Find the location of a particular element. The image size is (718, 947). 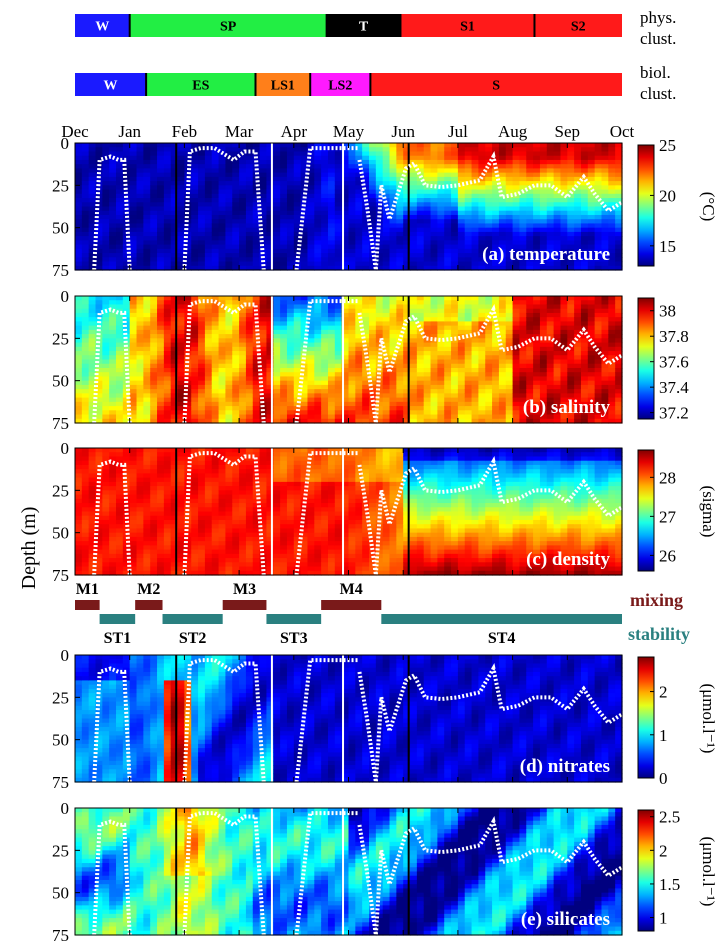

panel-3-cells is located at coordinates (349, 719).